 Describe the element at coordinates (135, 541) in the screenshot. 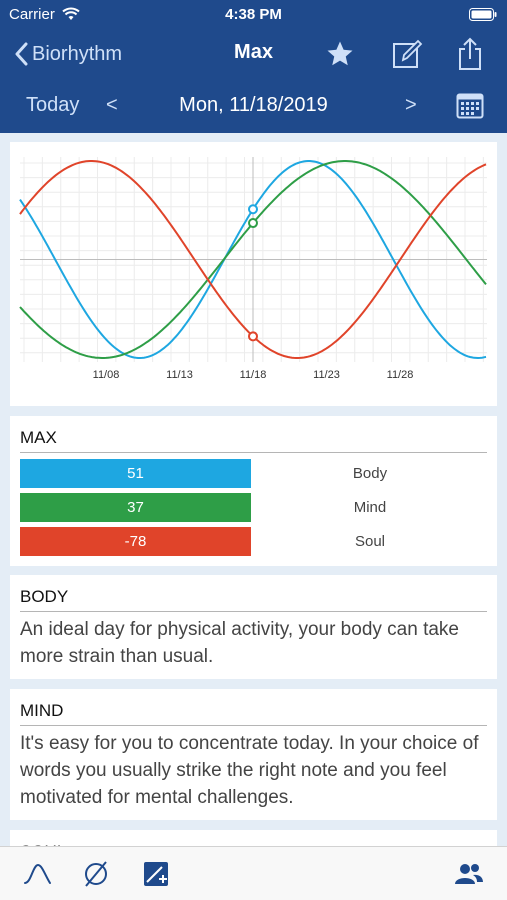

I see `soul-value-bar: -78` at that location.